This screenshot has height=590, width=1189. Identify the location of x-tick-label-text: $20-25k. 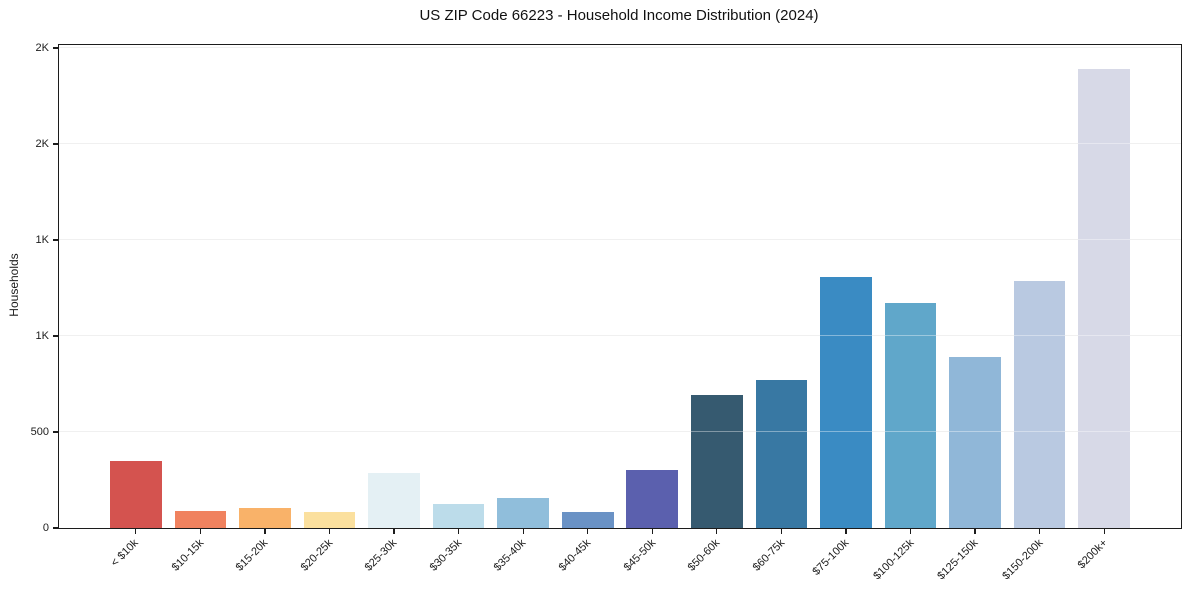
(316, 555).